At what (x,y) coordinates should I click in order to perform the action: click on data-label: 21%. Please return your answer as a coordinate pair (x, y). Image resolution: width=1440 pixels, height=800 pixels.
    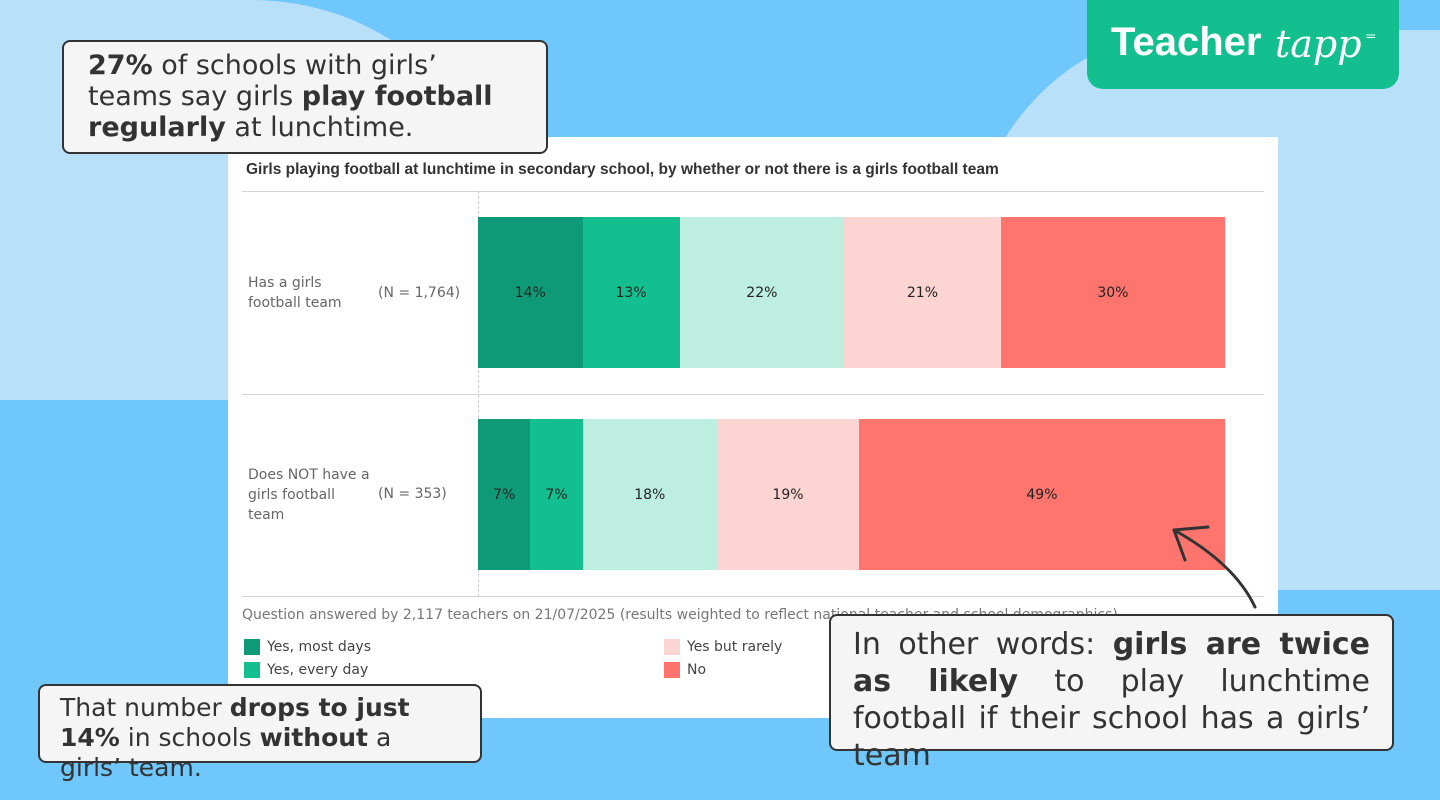
    Looking at the image, I should click on (922, 292).